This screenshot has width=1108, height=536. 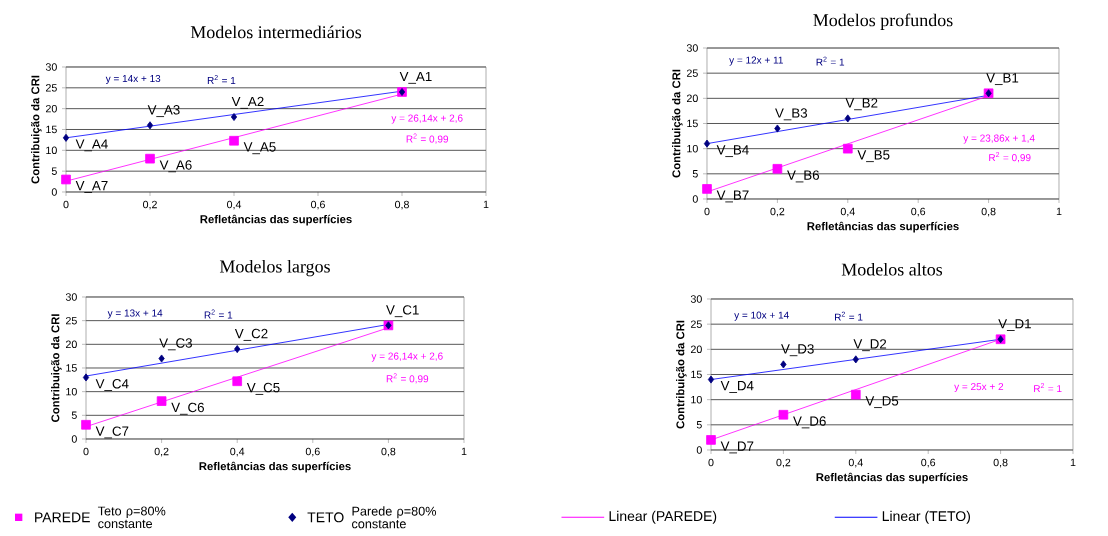 I want to click on annotation: V_C2, so click(x=251, y=334).